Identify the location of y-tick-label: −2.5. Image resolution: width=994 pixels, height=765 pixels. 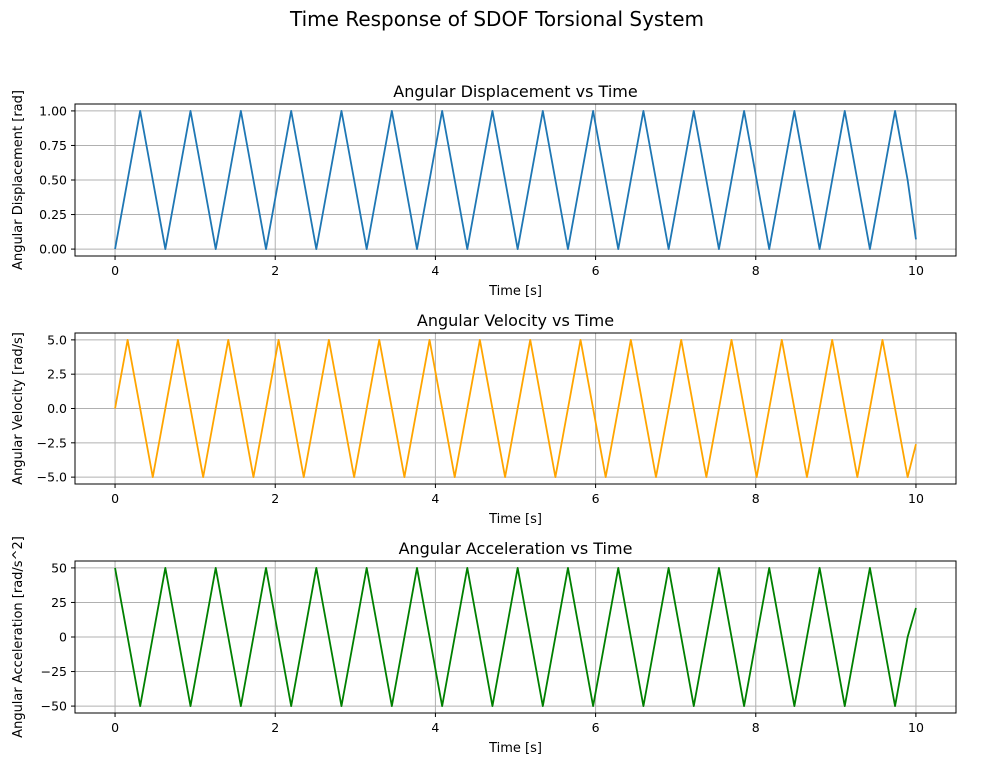
(52, 442).